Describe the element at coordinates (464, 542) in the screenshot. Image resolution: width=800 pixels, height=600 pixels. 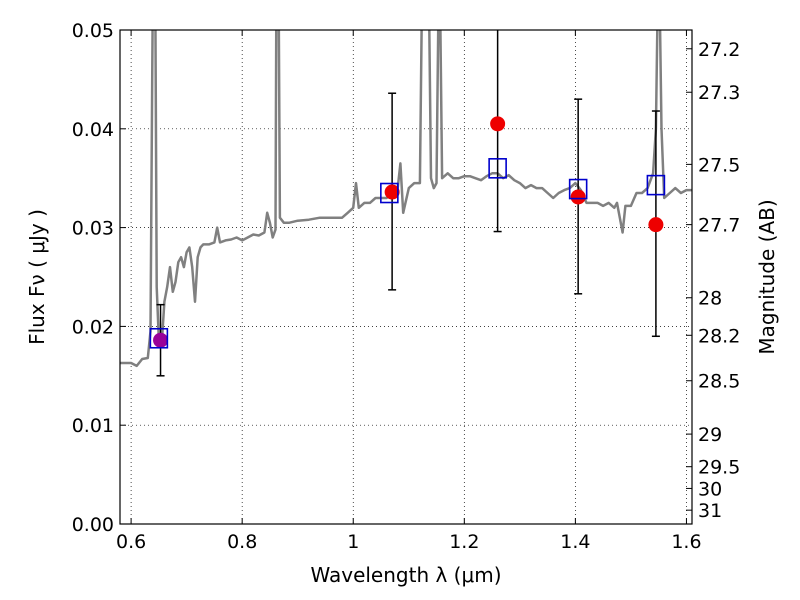
I see `x-tick-label: 1.2` at that location.